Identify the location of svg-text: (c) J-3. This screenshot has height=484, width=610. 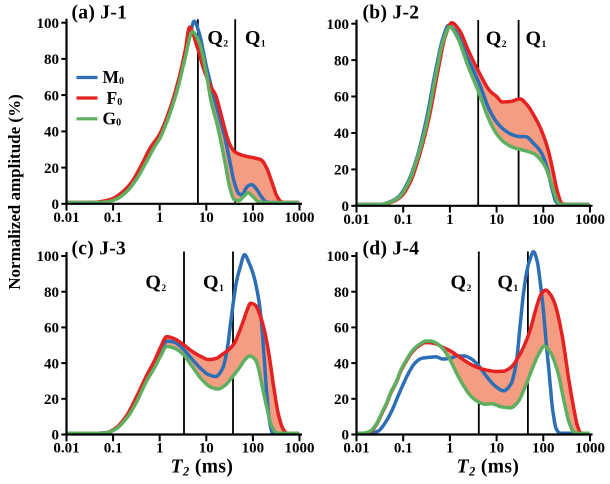
(99, 248).